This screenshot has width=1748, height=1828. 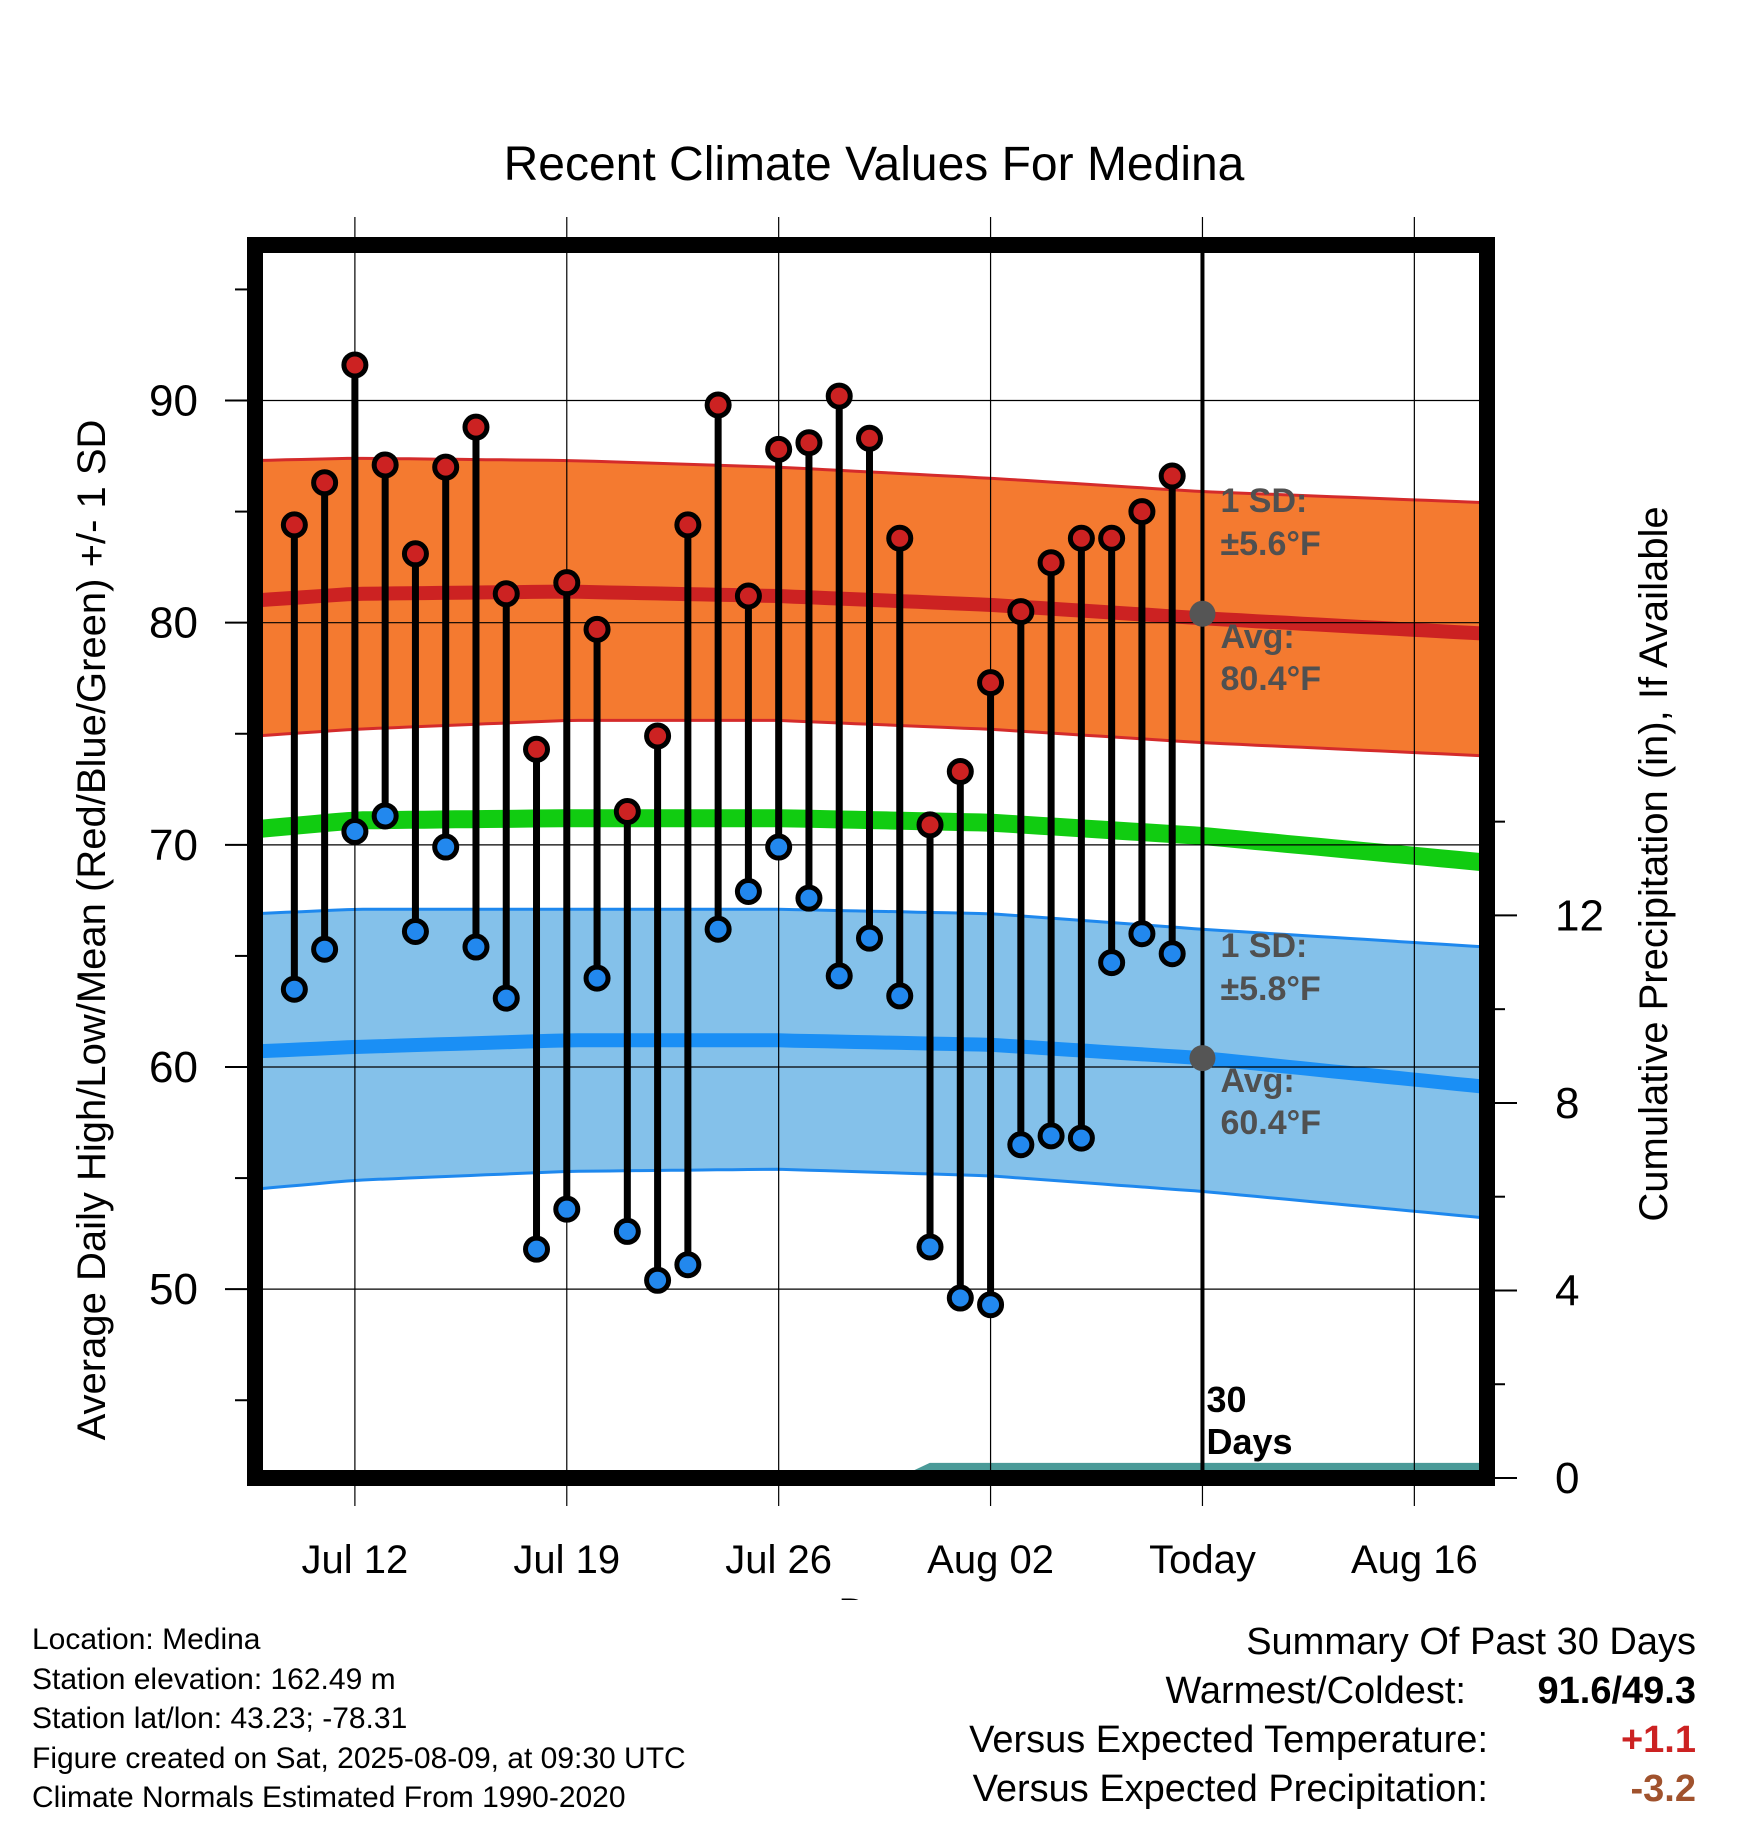 I want to click on x-tick-label: Aug 02, so click(x=990, y=1560).